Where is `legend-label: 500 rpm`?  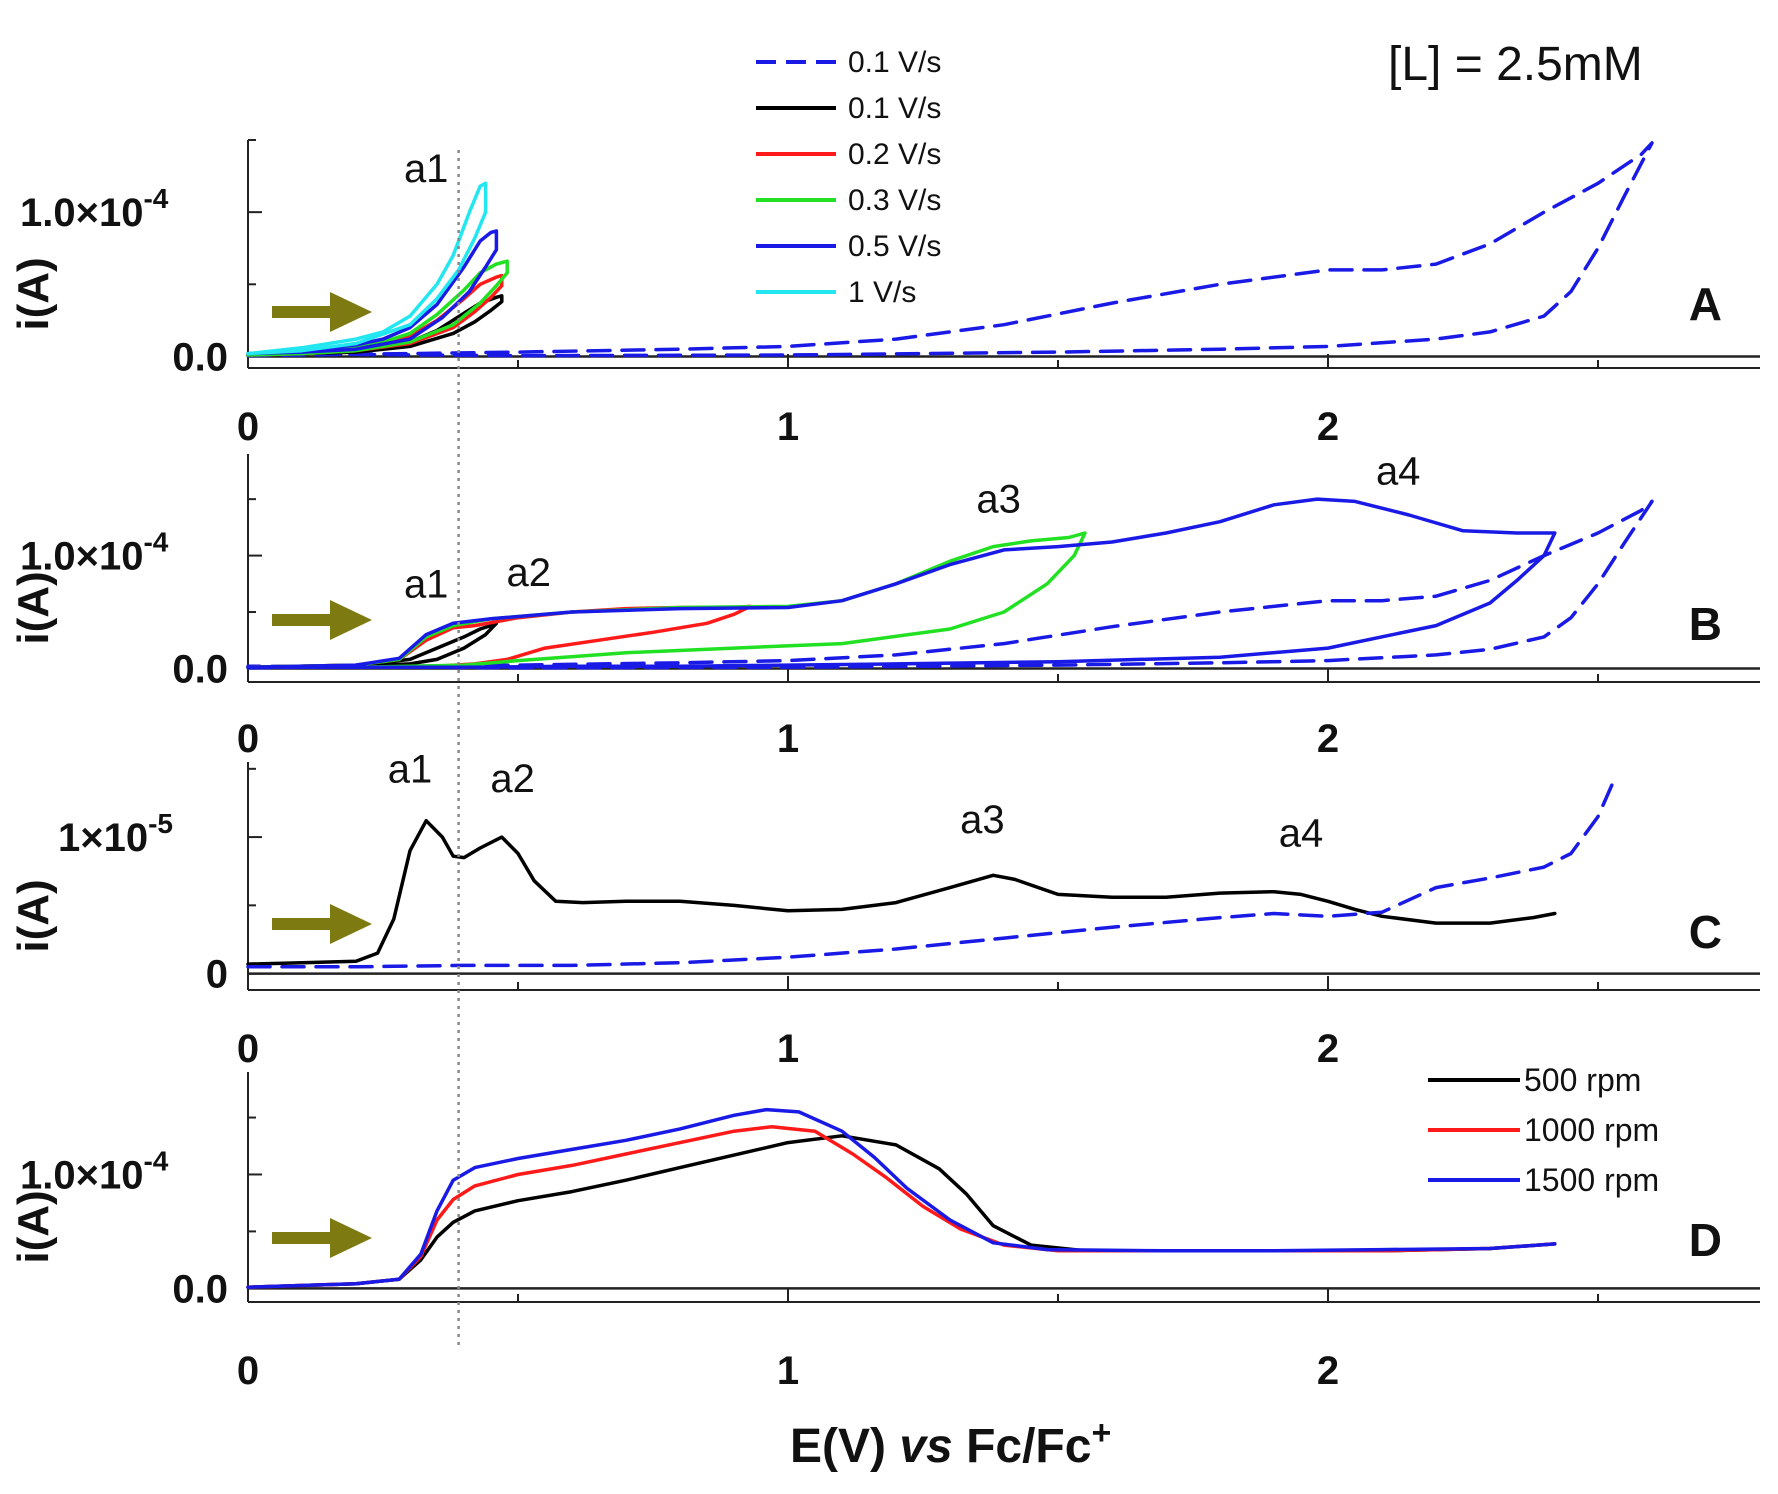
legend-label: 500 rpm is located at coordinates (1582, 1080).